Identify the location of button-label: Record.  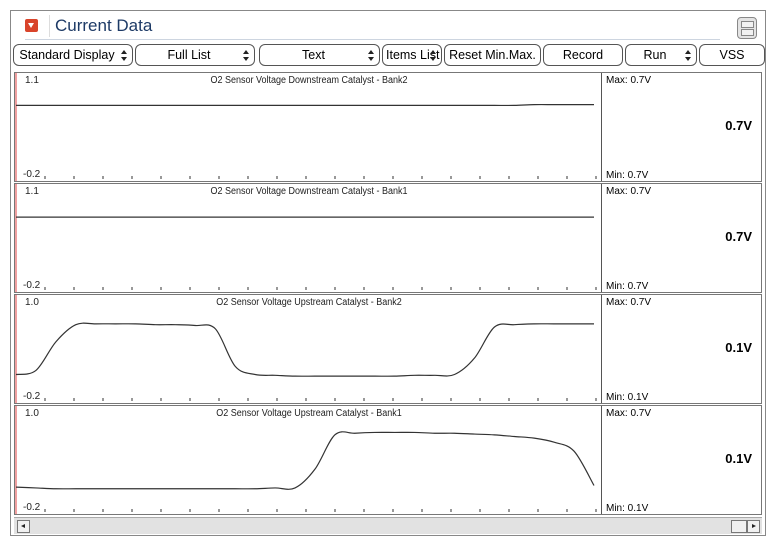
(583, 55).